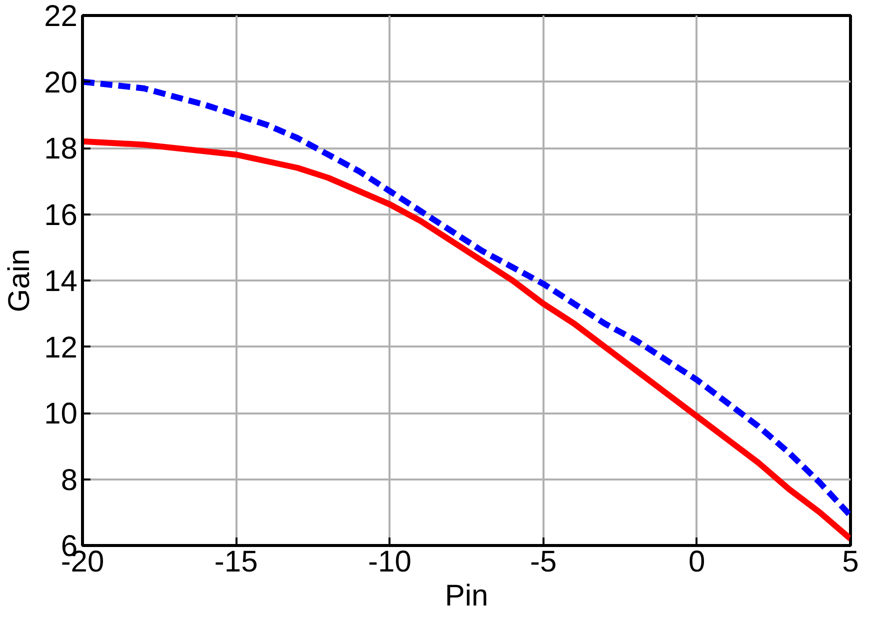 The width and height of the screenshot is (877, 621). What do you see at coordinates (466, 596) in the screenshot?
I see `x-axis-title: Pin` at bounding box center [466, 596].